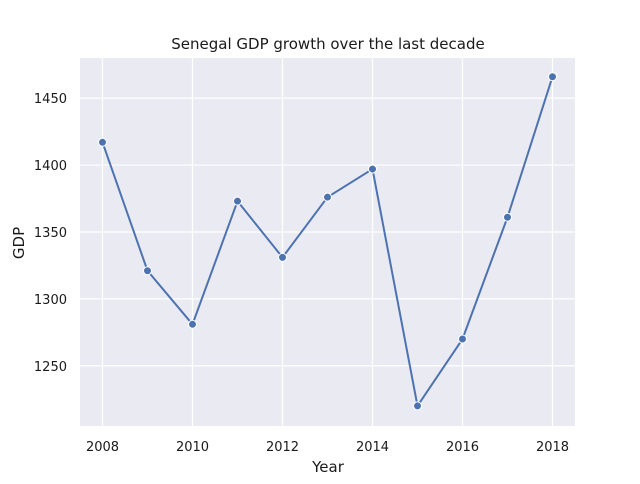  I want to click on y-tick-label: 1400, so click(50, 166).